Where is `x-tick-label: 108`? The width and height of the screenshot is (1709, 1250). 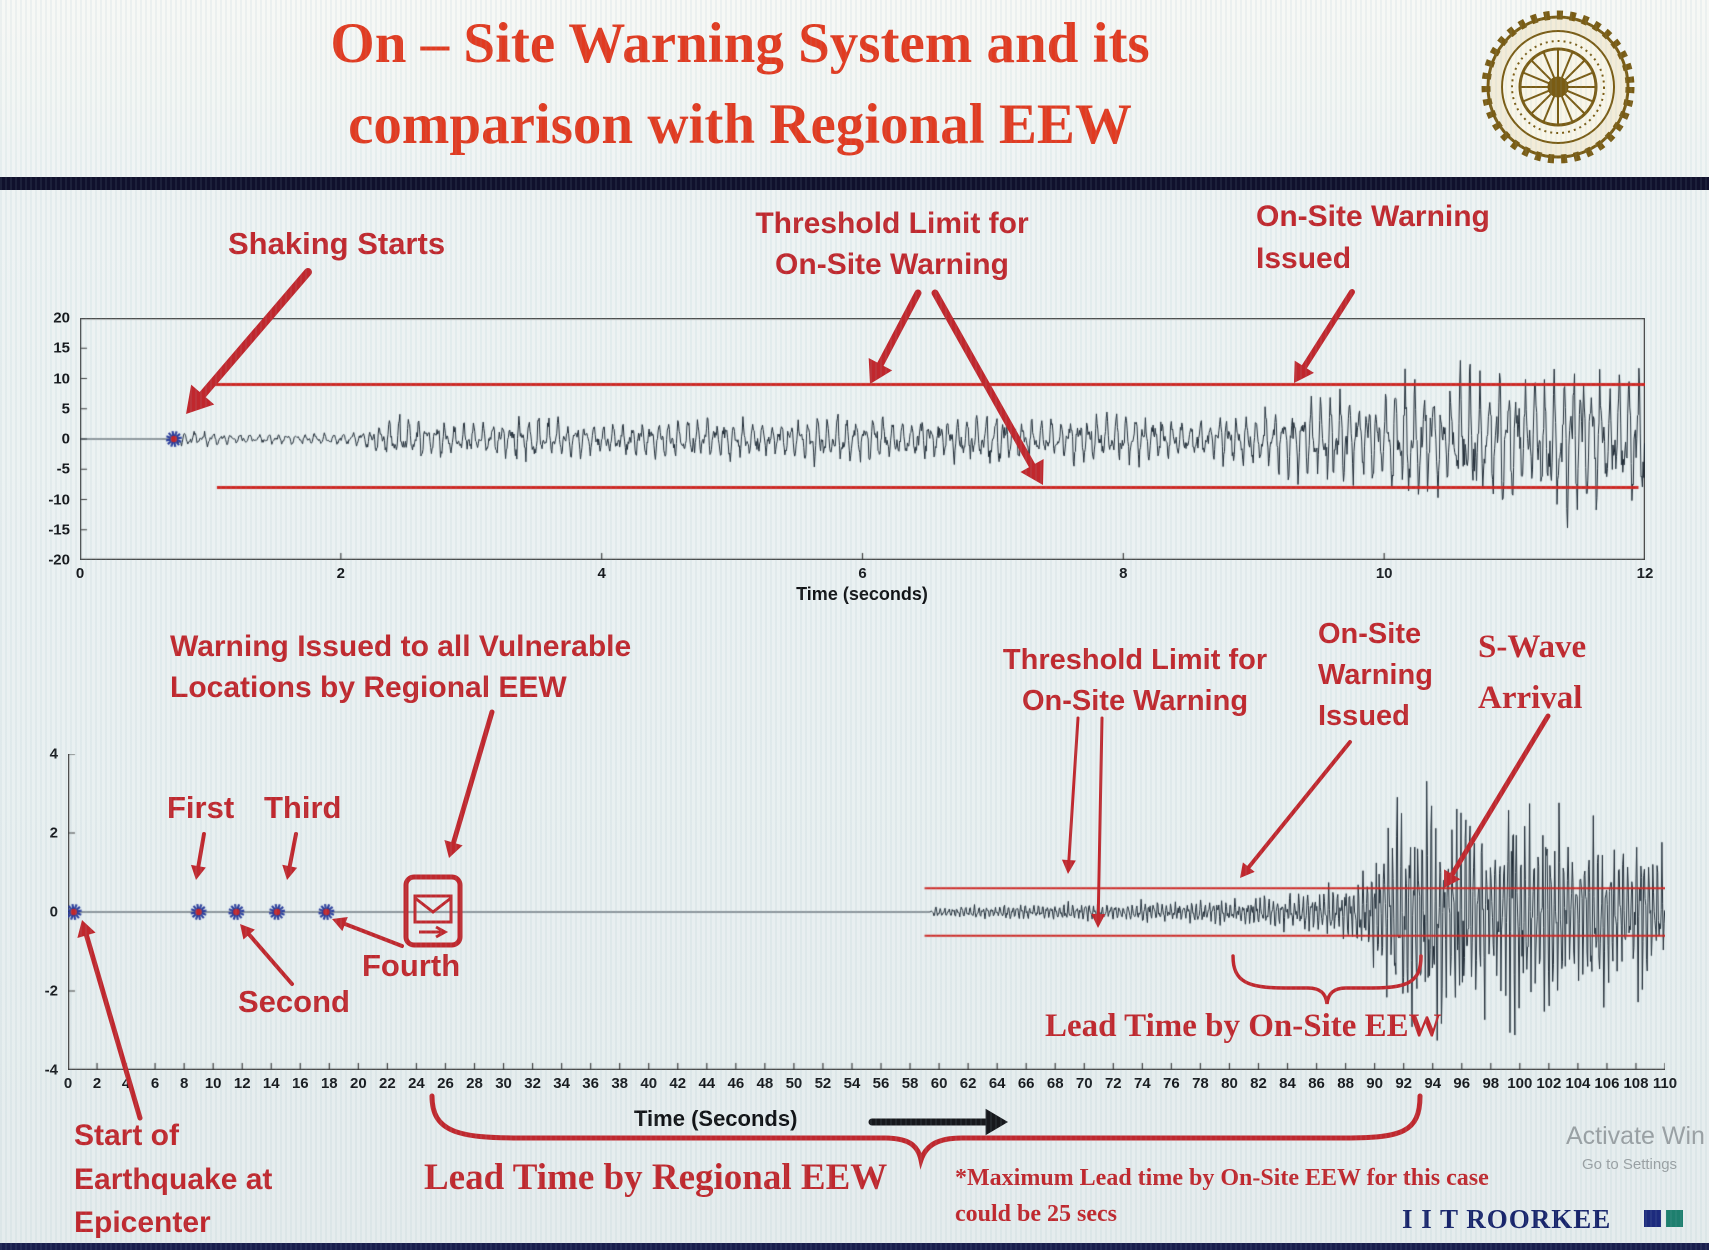
x-tick-label: 108 is located at coordinates (1636, 1083).